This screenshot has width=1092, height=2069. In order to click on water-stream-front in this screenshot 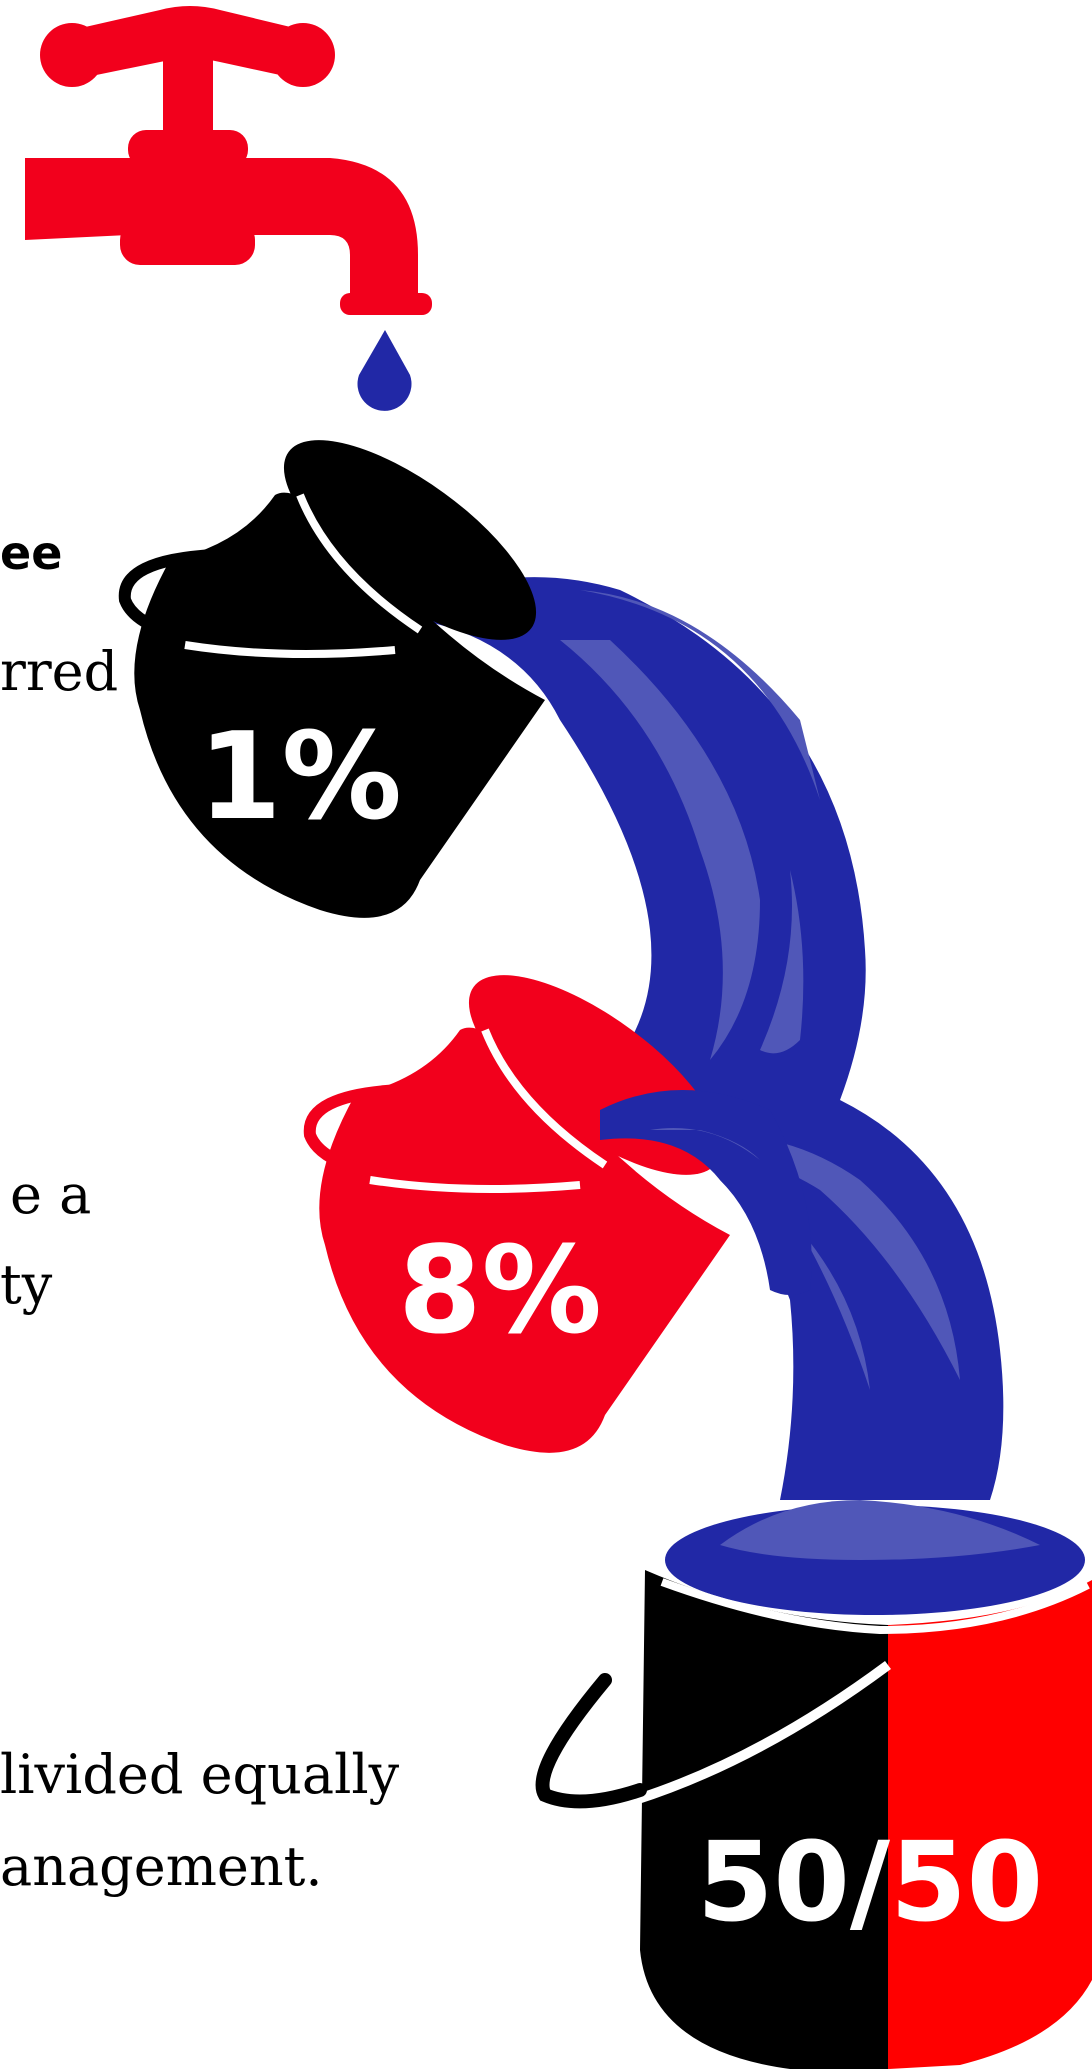, I will do `click(706, 1192)`.